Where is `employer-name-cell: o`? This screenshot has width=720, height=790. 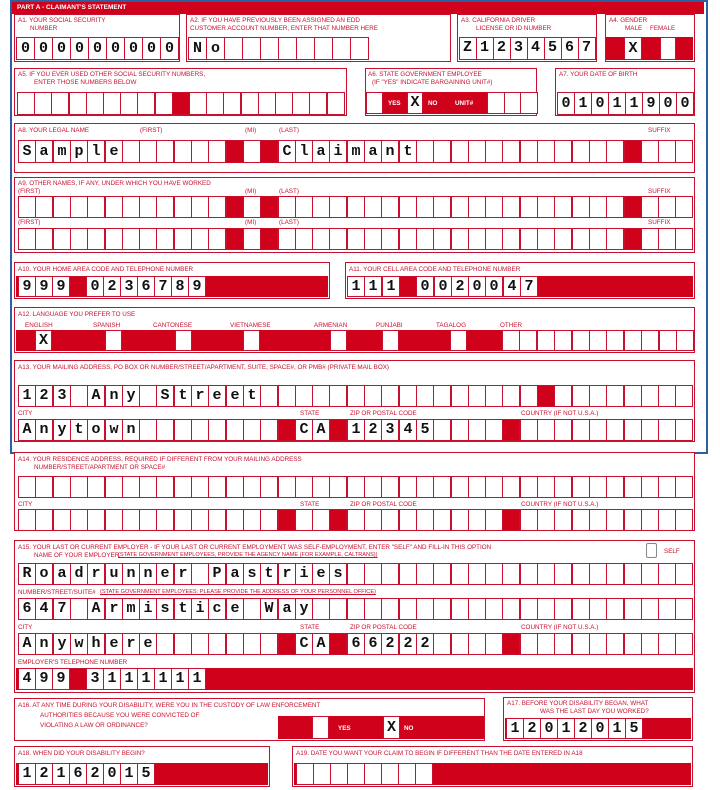 employer-name-cell: o is located at coordinates (44, 574).